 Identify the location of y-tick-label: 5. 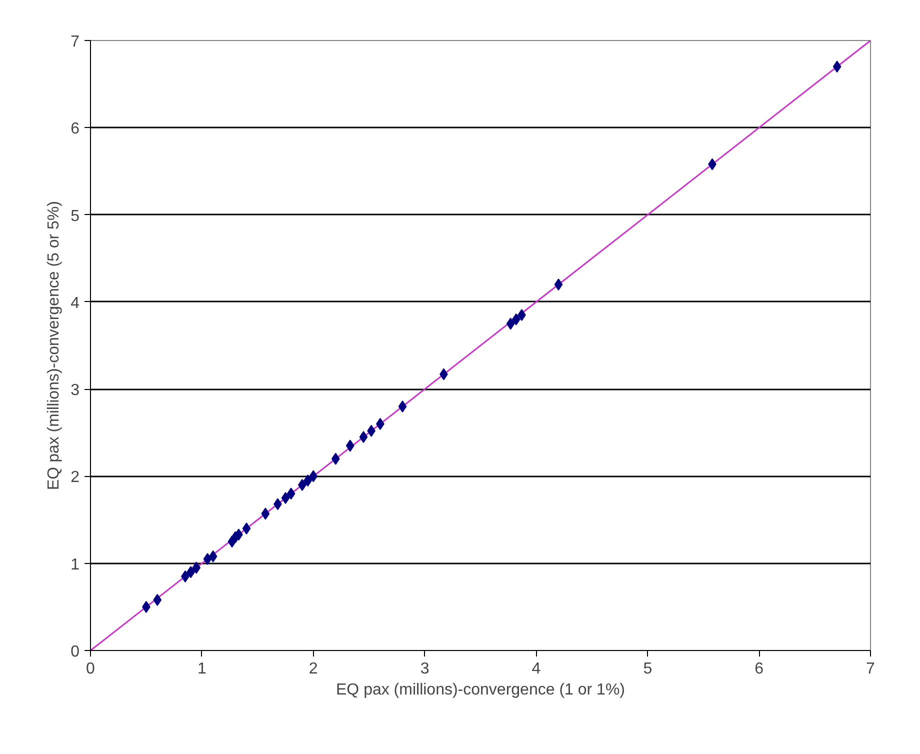
(75, 216).